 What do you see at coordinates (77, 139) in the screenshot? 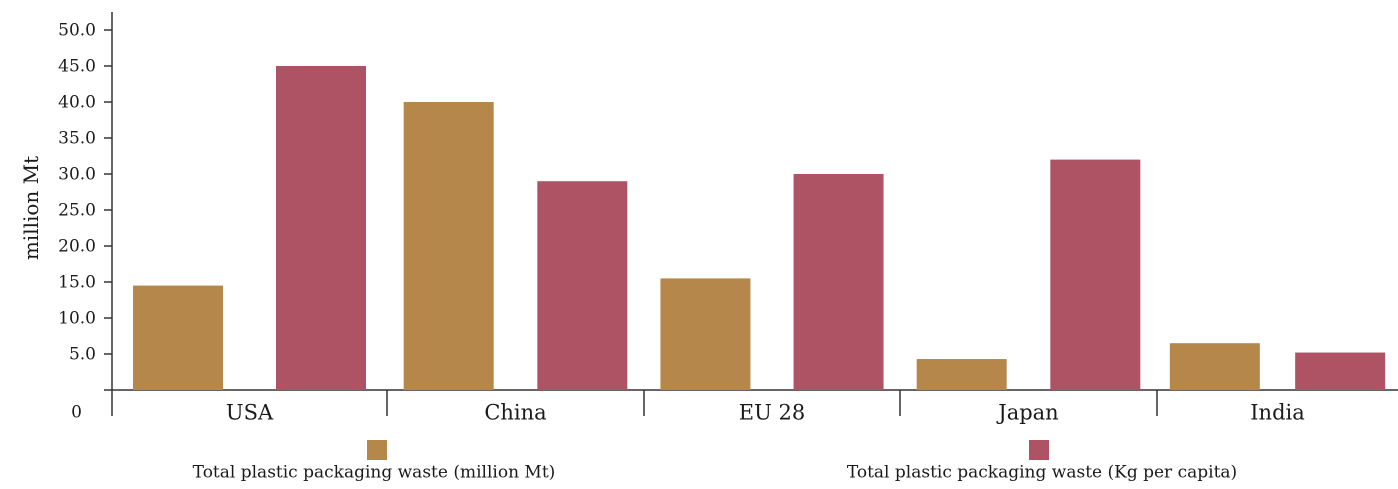
I see `y-tick-label: 35.0` at bounding box center [77, 139].